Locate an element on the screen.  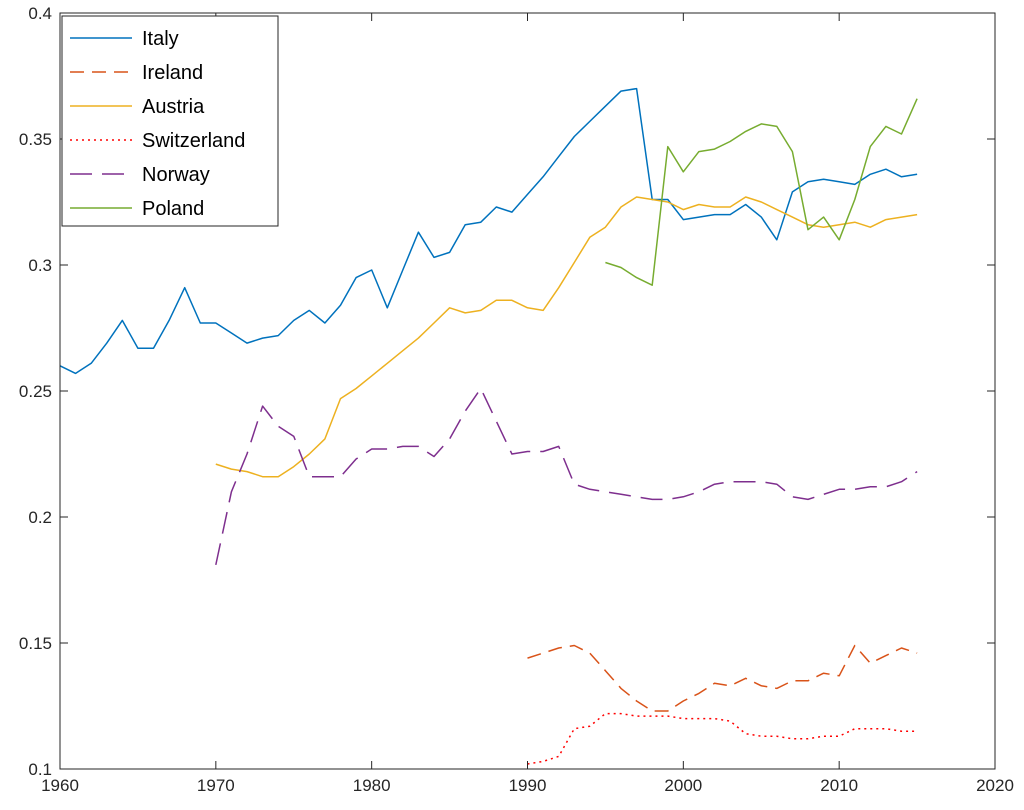
x-tick-label: 2000 is located at coordinates (683, 785).